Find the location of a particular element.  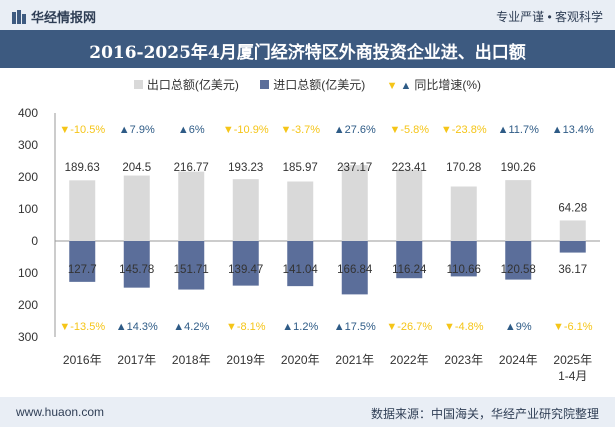

export-value-label: 237.17 is located at coordinates (354, 168).